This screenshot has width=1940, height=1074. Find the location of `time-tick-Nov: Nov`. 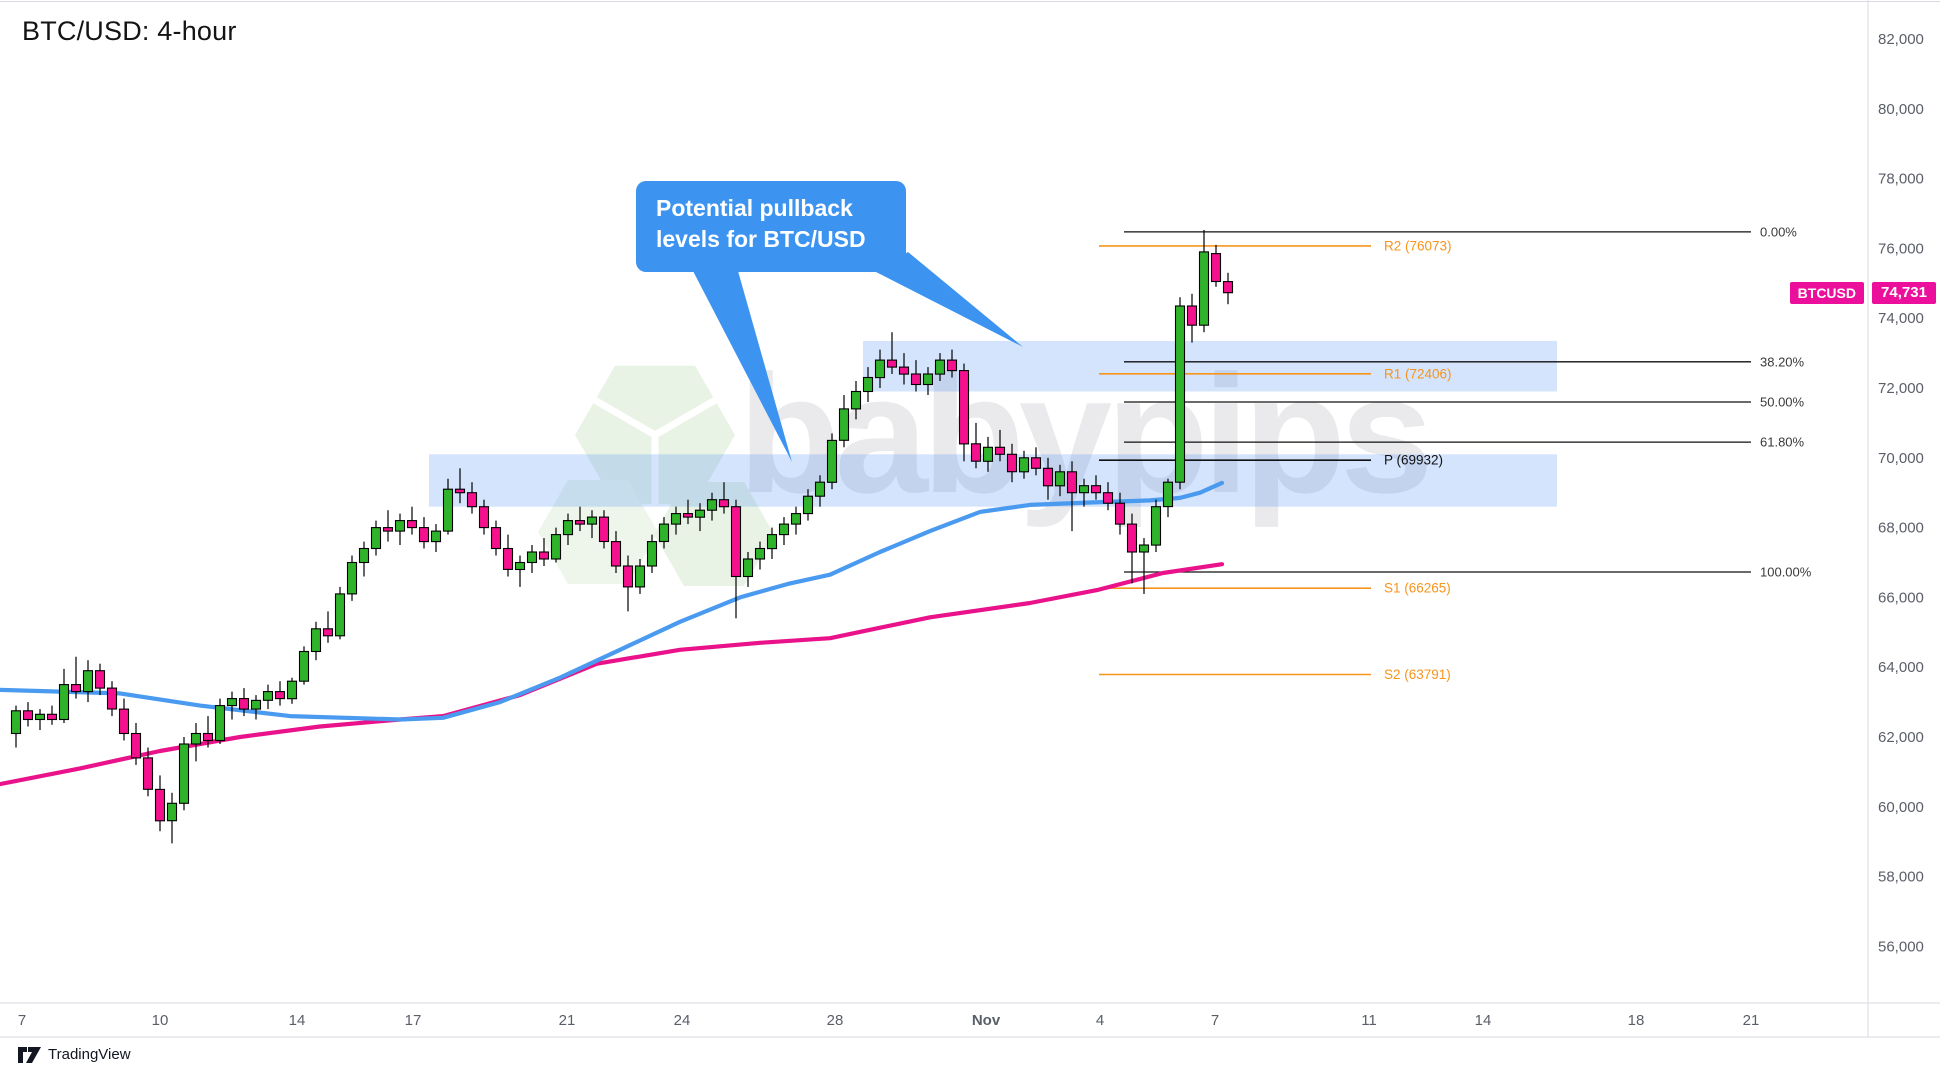

time-tick-Nov: Nov is located at coordinates (986, 1020).